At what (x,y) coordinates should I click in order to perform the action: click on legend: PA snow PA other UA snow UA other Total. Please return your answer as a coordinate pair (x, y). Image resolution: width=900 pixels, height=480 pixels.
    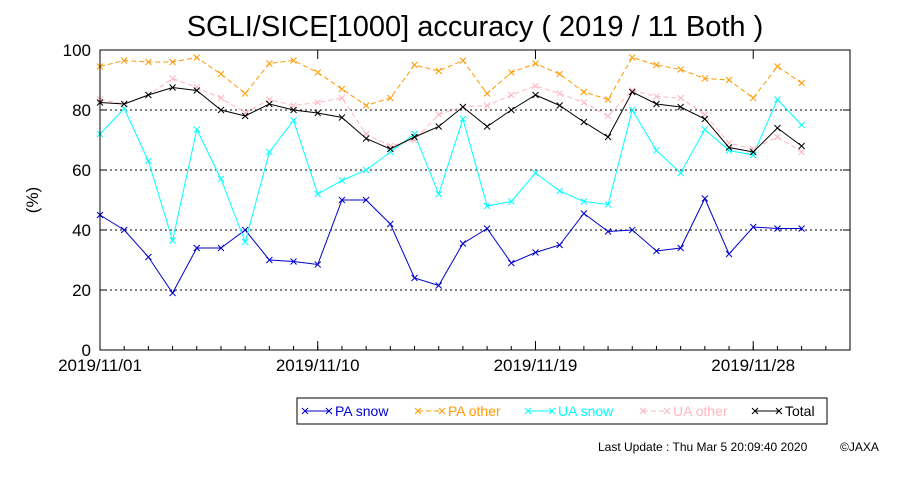
    Looking at the image, I should click on (562, 411).